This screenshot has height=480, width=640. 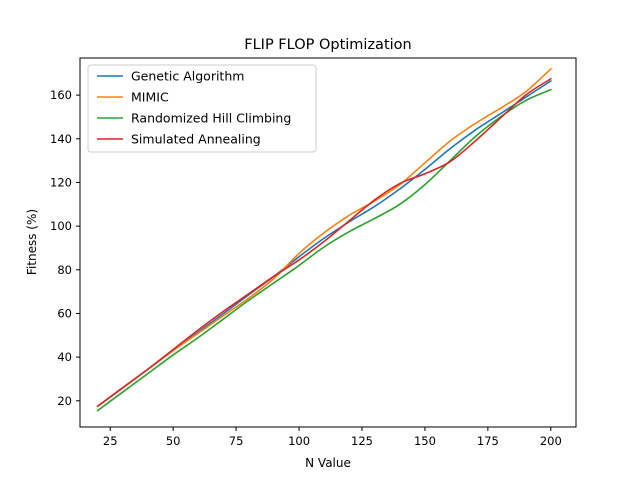 What do you see at coordinates (327, 45) in the screenshot?
I see `chart-title: FLIP FLOP Optimization` at bounding box center [327, 45].